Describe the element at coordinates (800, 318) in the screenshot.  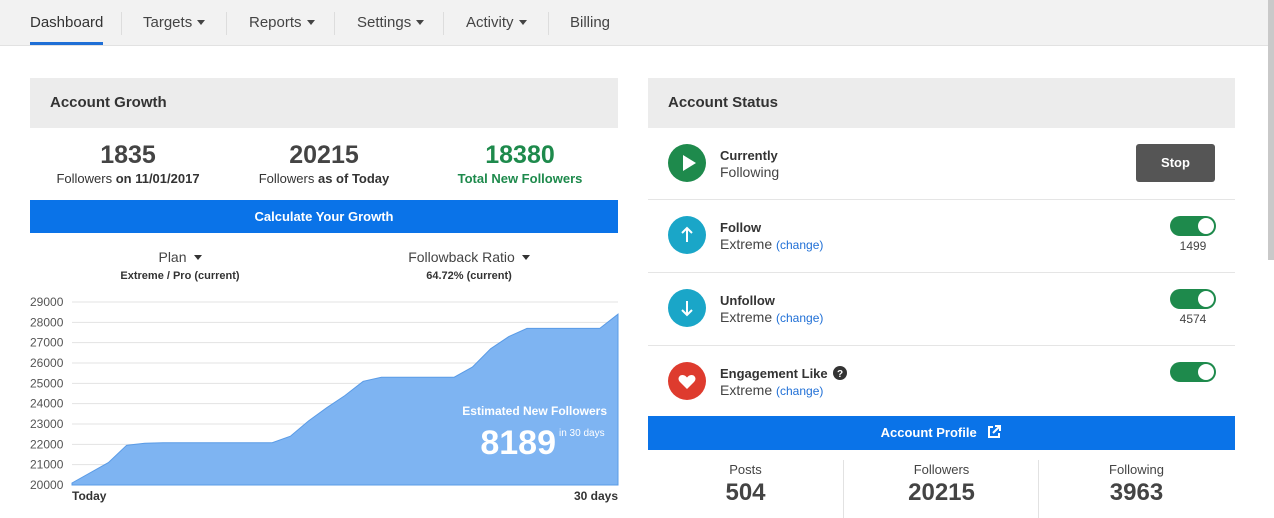
I see `unfollow-change-link: (change)` at that location.